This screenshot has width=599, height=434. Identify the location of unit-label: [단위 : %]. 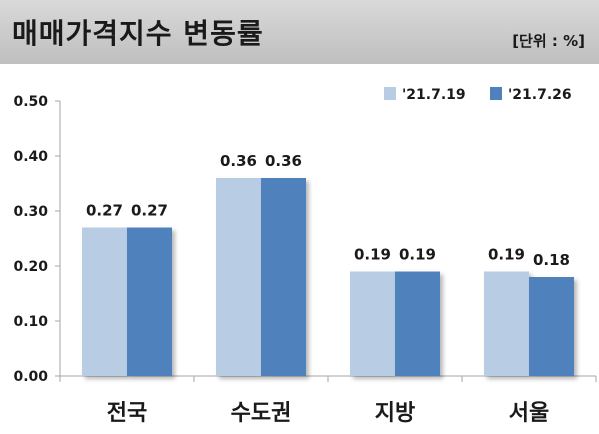
(548, 41).